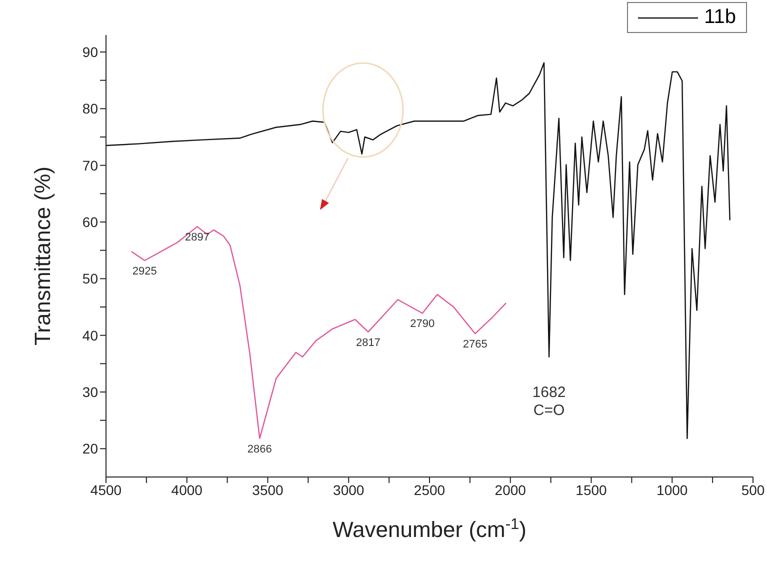  Describe the element at coordinates (197, 238) in the screenshot. I see `annotation: 2897` at that location.